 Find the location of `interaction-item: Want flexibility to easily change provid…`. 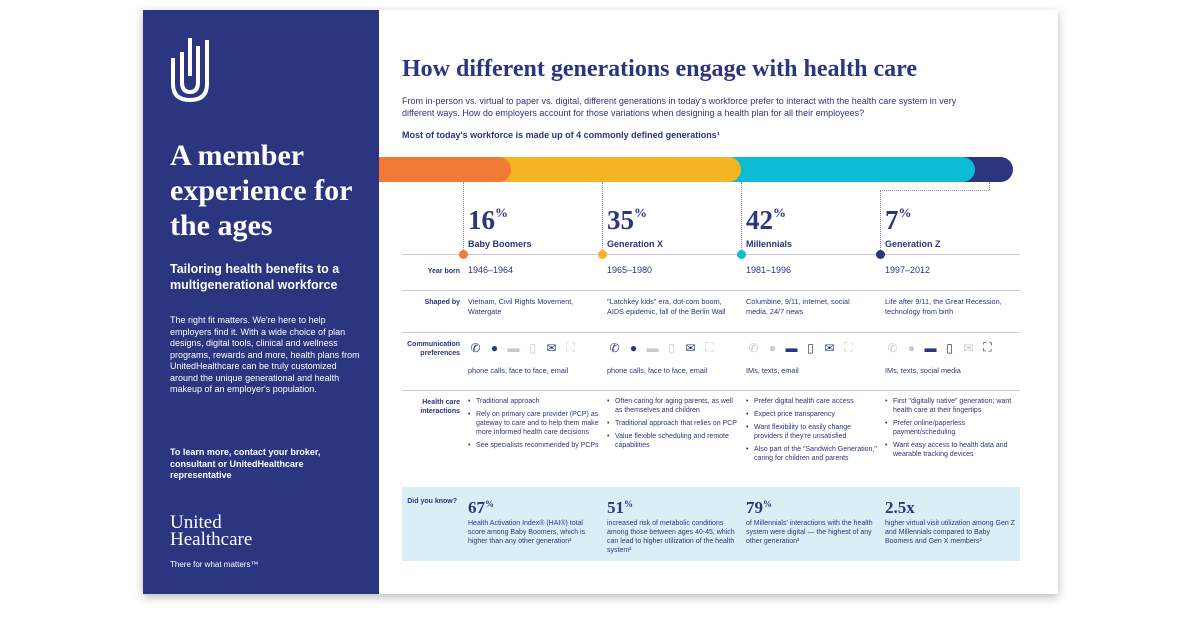

interaction-item: Want flexibility to easily change provid… is located at coordinates (812, 432).